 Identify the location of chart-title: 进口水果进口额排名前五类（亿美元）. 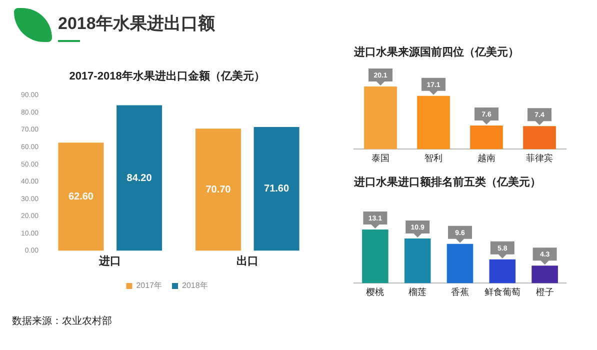
(447, 182).